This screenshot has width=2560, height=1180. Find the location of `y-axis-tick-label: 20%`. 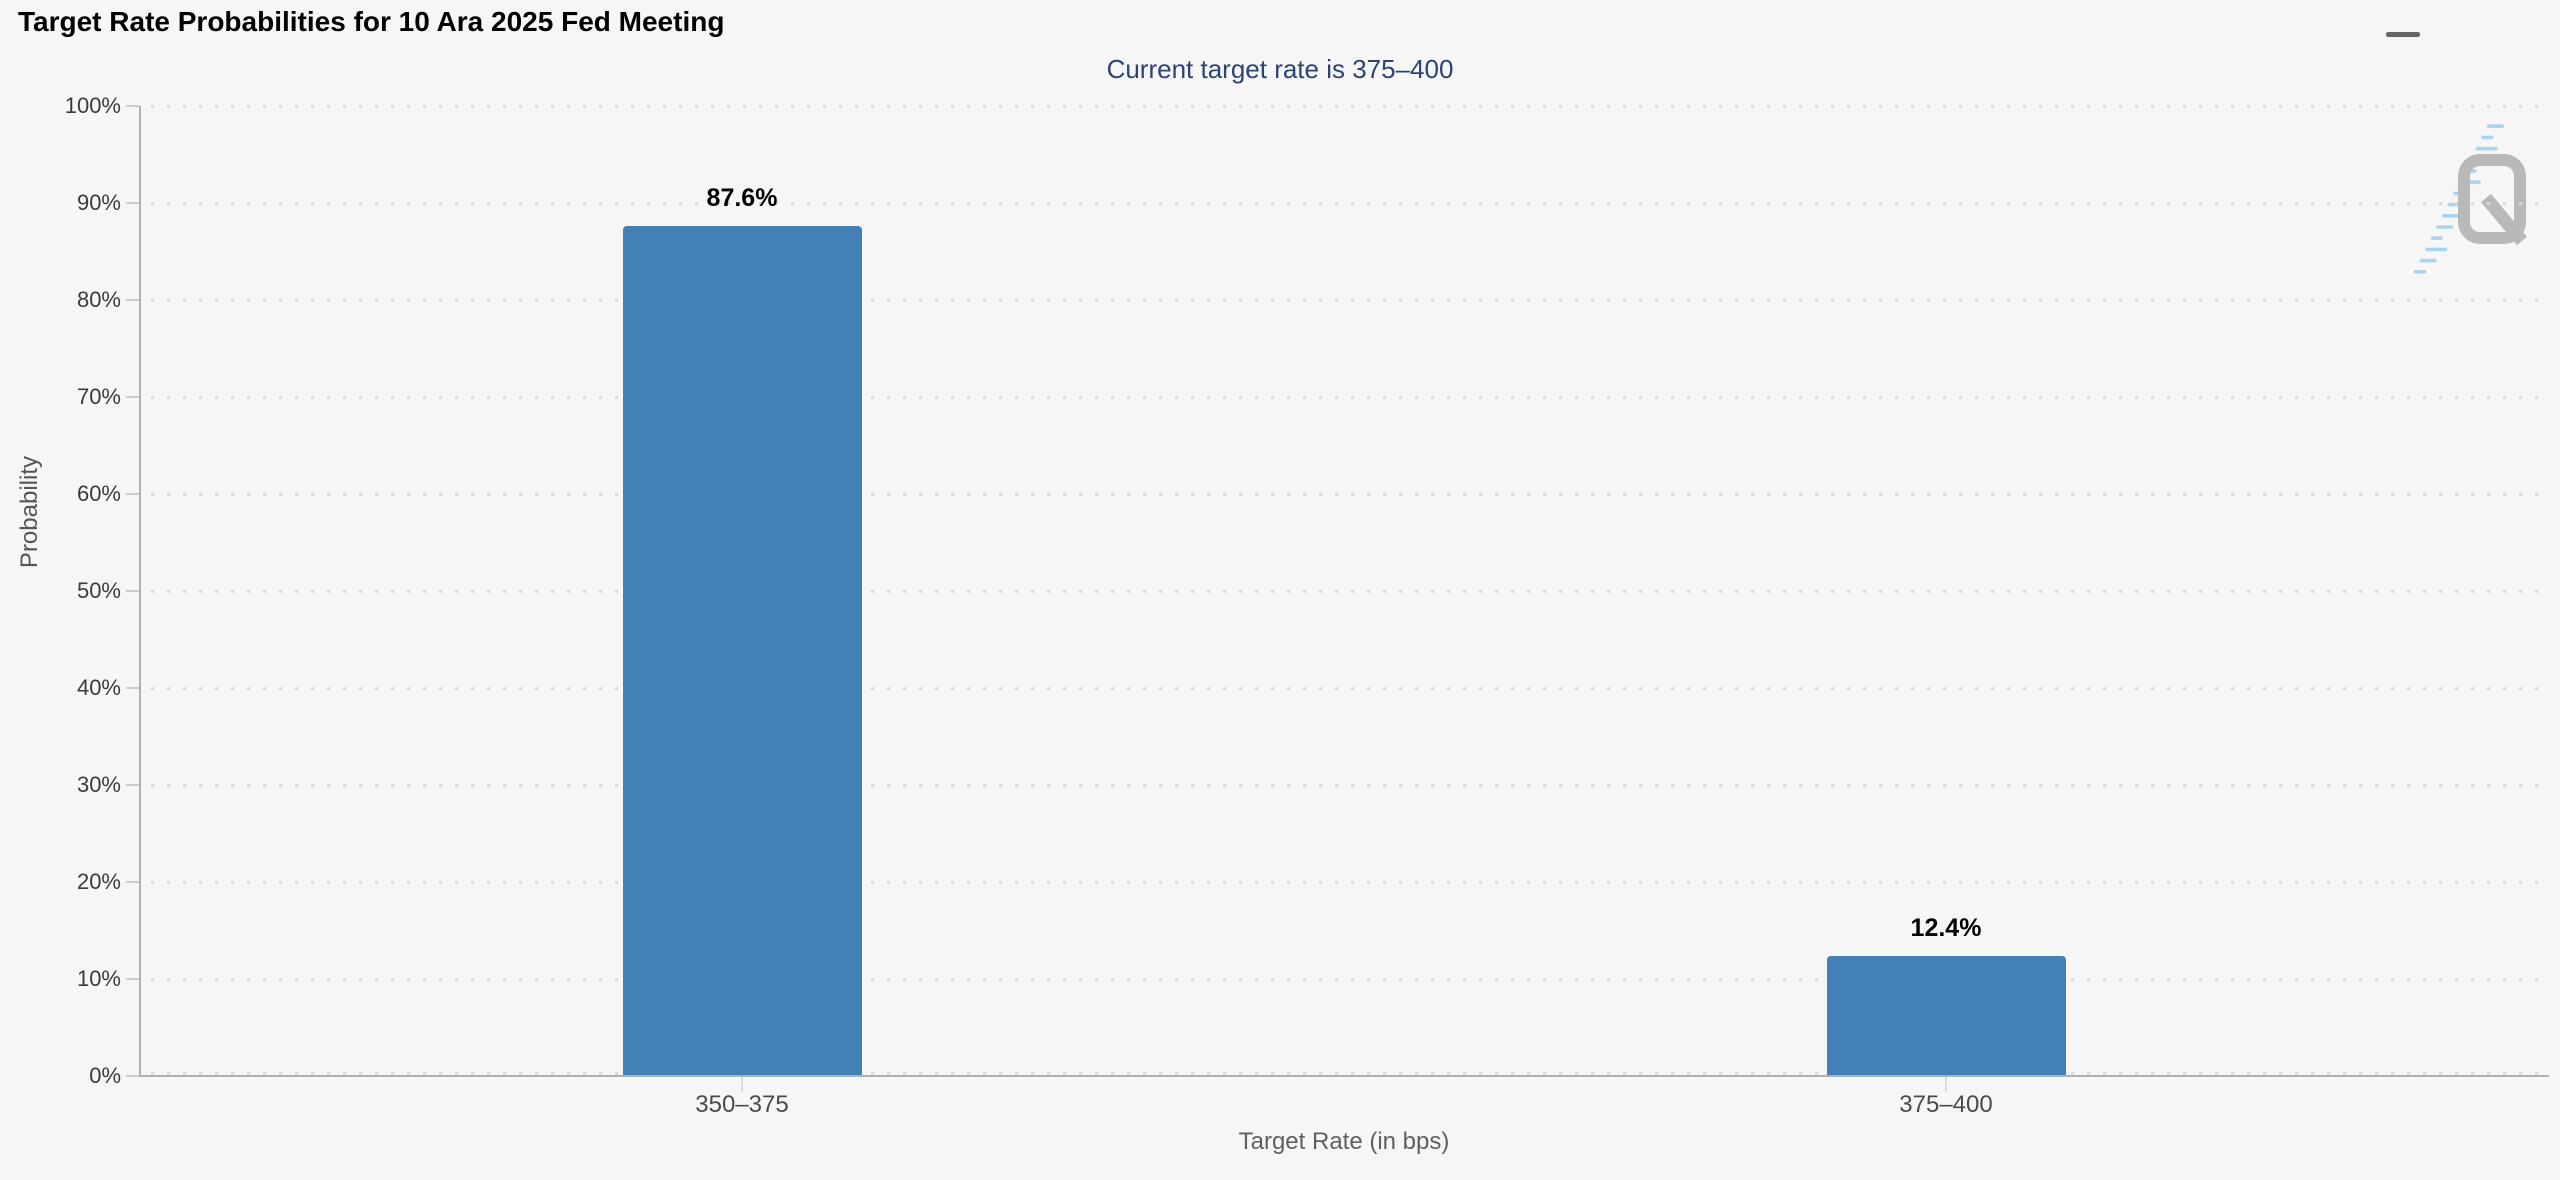

y-axis-tick-label: 20% is located at coordinates (98, 881).